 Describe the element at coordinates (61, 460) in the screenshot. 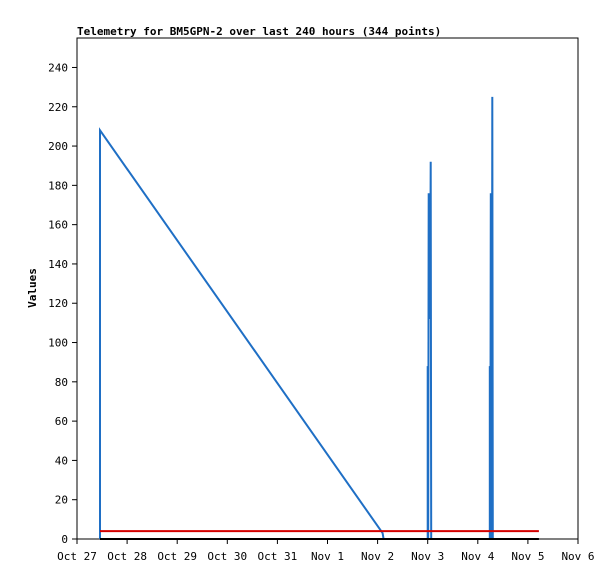

I see `y-tick-label: 40` at that location.